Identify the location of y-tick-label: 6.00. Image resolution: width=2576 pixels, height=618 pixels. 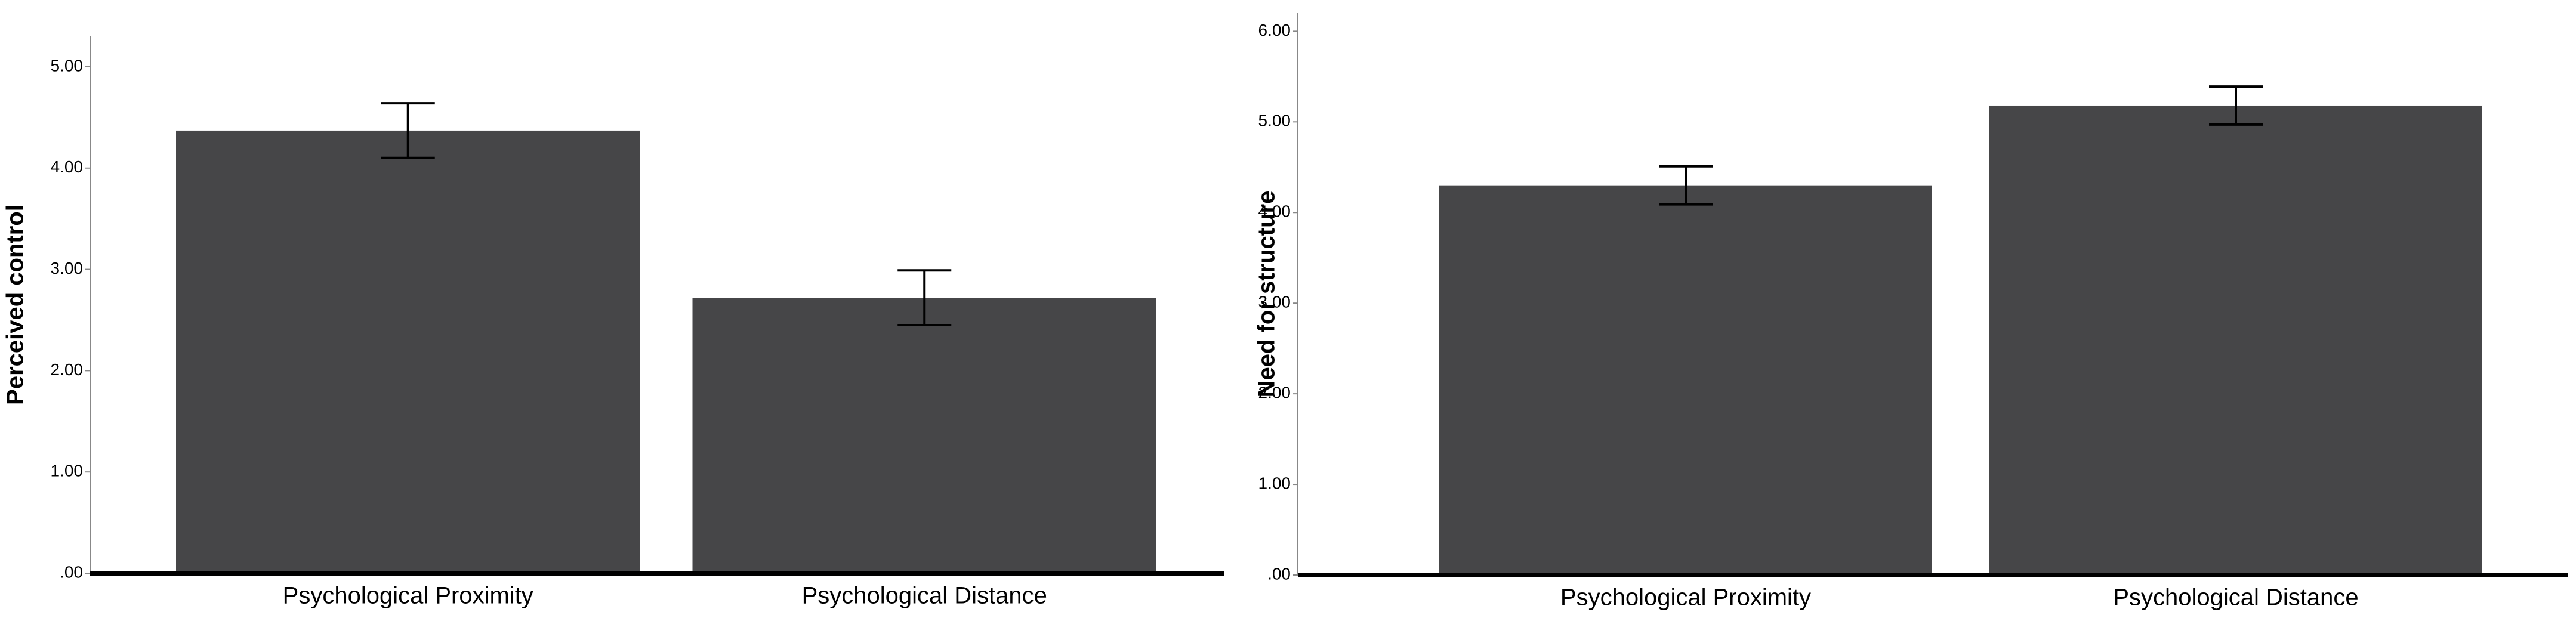
(1274, 30).